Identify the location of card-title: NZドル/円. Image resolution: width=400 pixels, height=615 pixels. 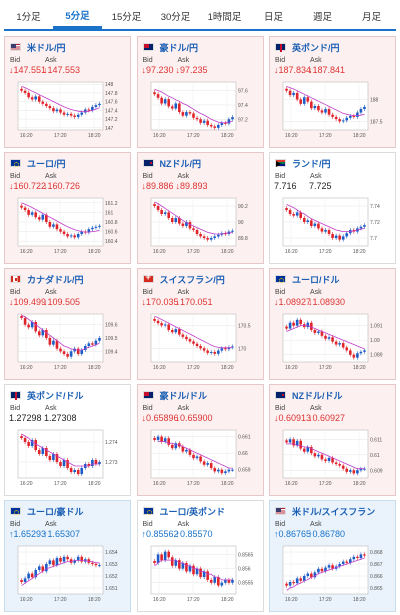
(172, 163).